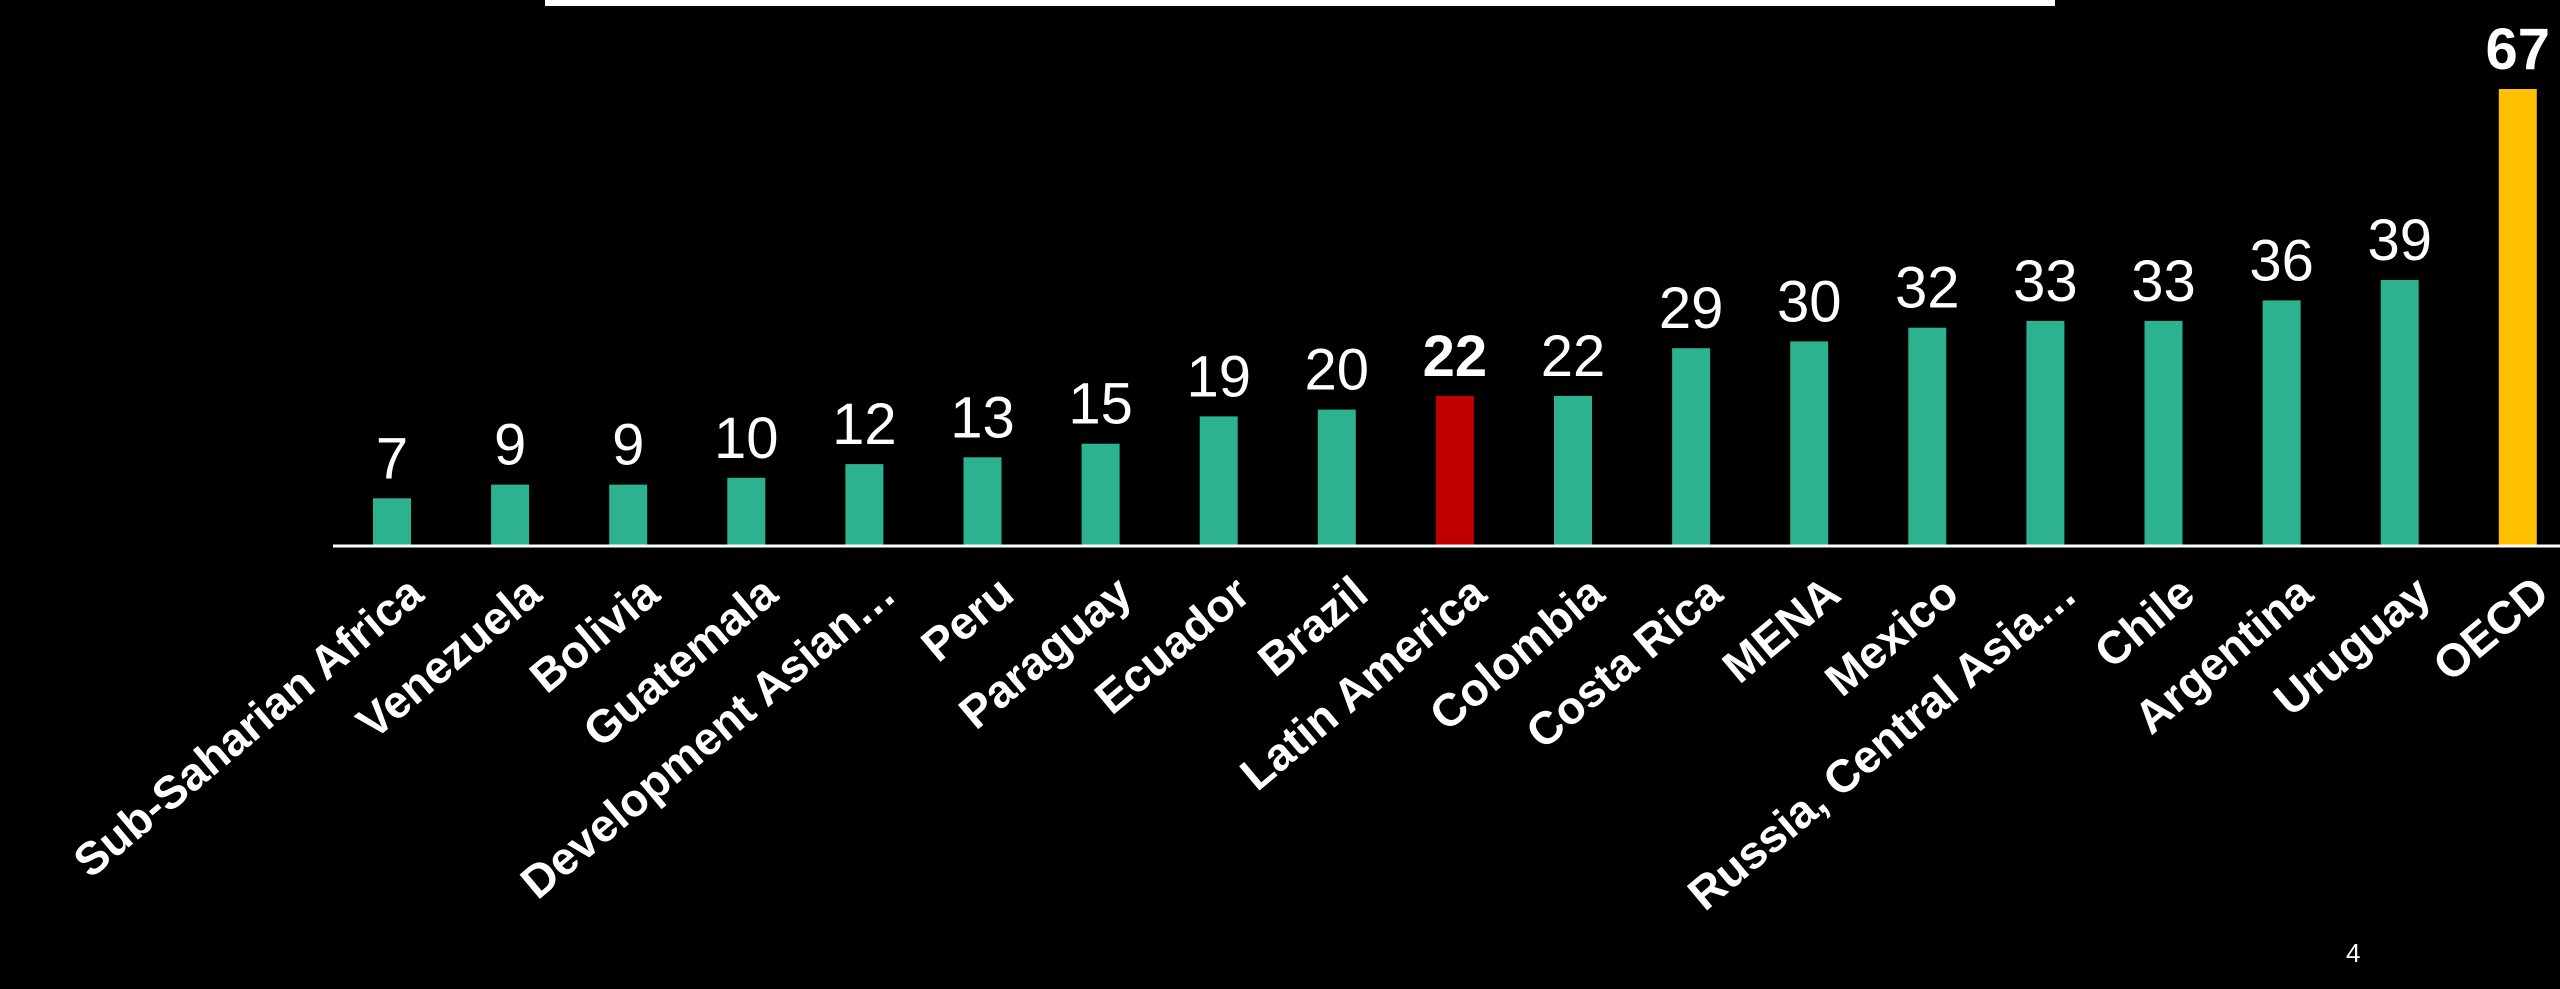  Describe the element at coordinates (2517, 317) in the screenshot. I see `bar-oecd` at that location.